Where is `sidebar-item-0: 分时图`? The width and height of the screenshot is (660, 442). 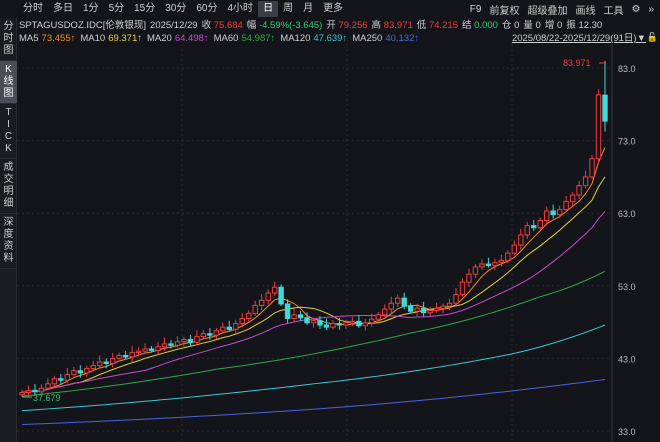 sidebar-item-0: 分时图 is located at coordinates (8, 39).